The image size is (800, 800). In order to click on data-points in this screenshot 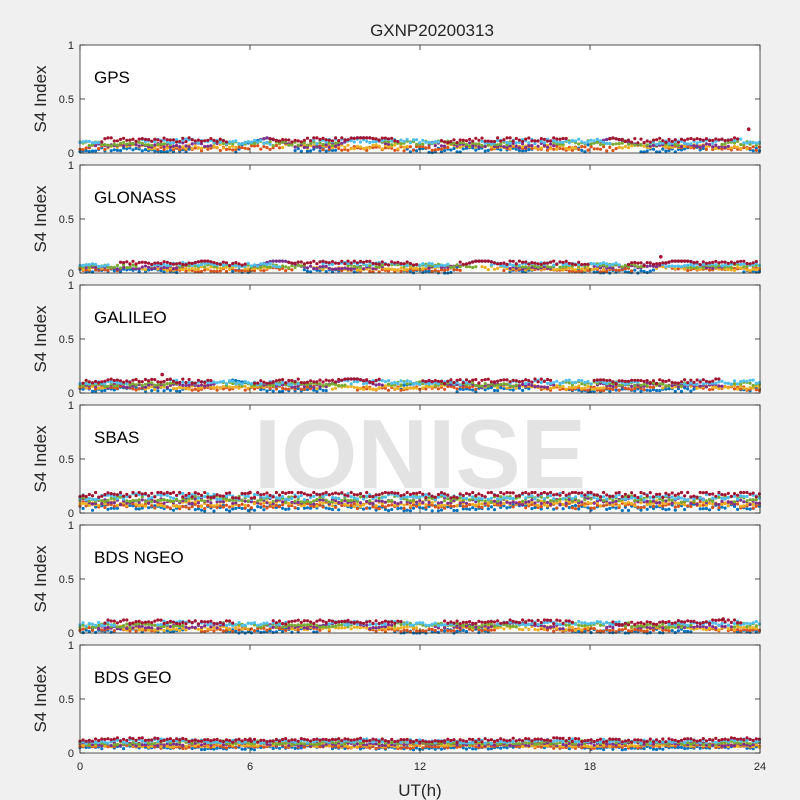, I will do `click(420, 264)`.